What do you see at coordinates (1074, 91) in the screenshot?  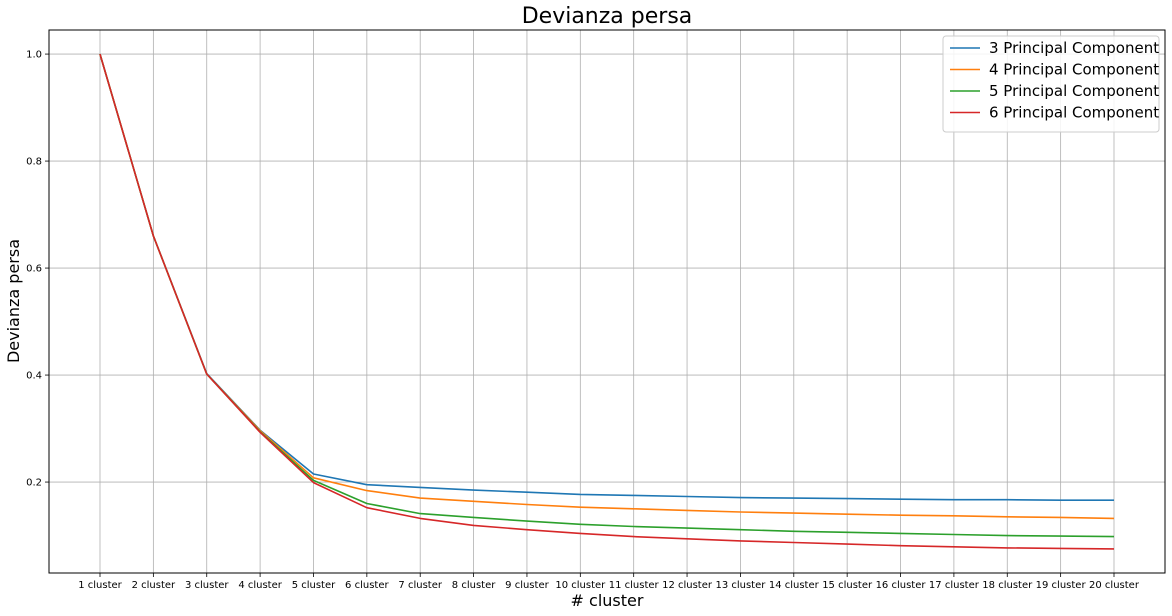 I see `legend-entry: 5 Principal Component` at bounding box center [1074, 91].